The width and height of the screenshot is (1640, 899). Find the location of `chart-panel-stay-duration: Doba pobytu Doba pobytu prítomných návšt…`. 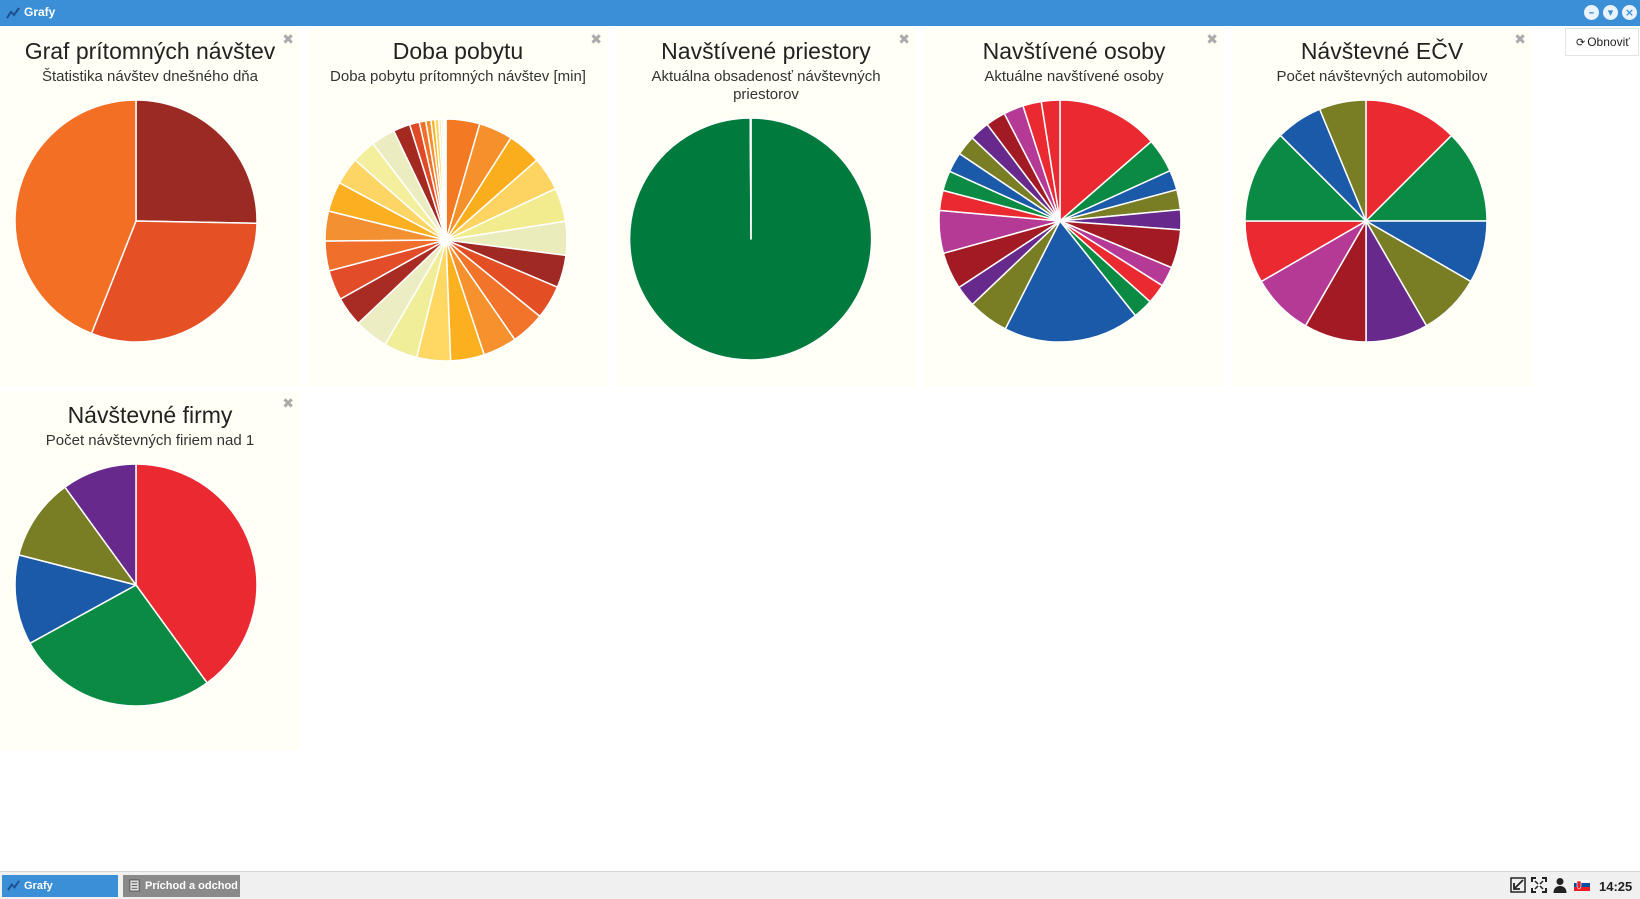

chart-panel-stay-duration: Doba pobytu Doba pobytu prítomných návšt… is located at coordinates (458, 207).